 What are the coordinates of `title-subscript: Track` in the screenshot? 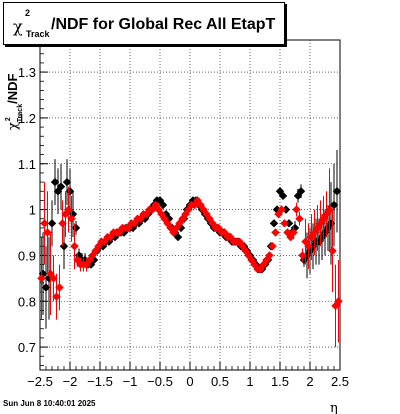 It's located at (38, 34).